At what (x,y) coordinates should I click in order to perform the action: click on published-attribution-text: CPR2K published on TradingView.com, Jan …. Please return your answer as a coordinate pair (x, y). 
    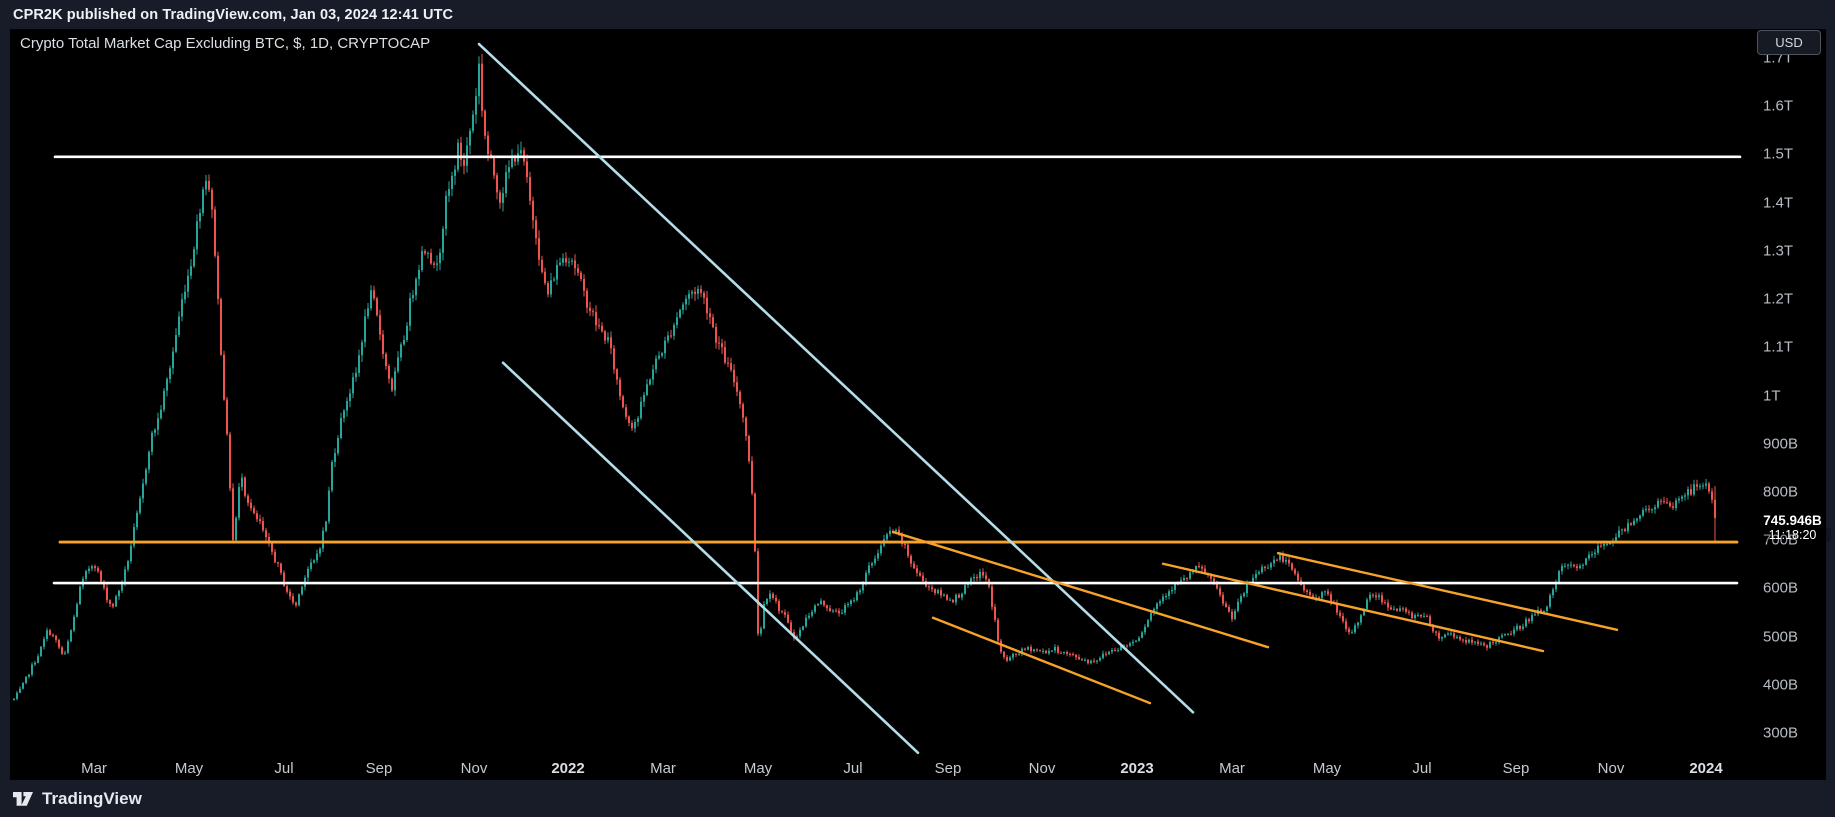
    Looking at the image, I should click on (233, 14).